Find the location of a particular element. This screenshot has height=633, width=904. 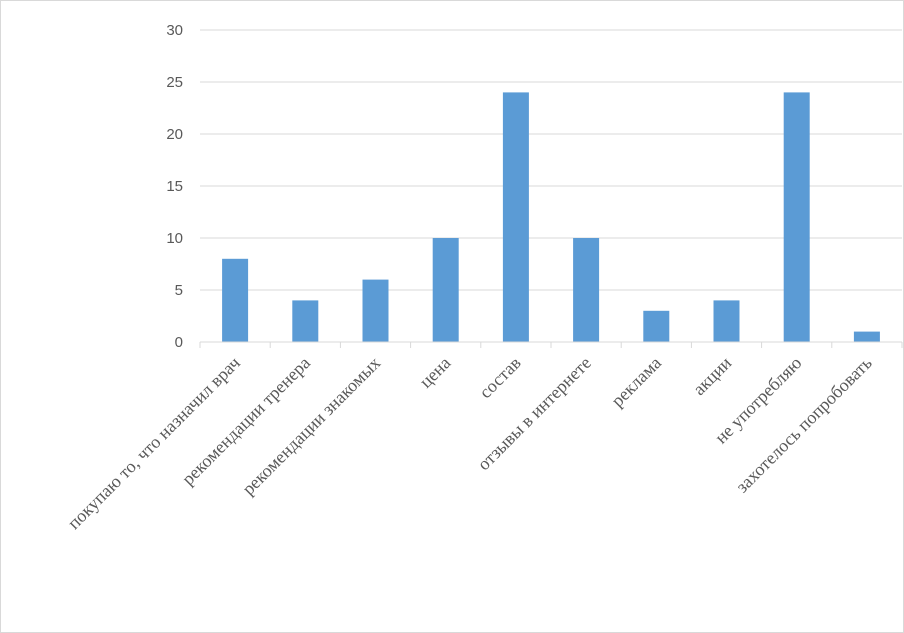

y-tick-label: 20 is located at coordinates (174, 134).